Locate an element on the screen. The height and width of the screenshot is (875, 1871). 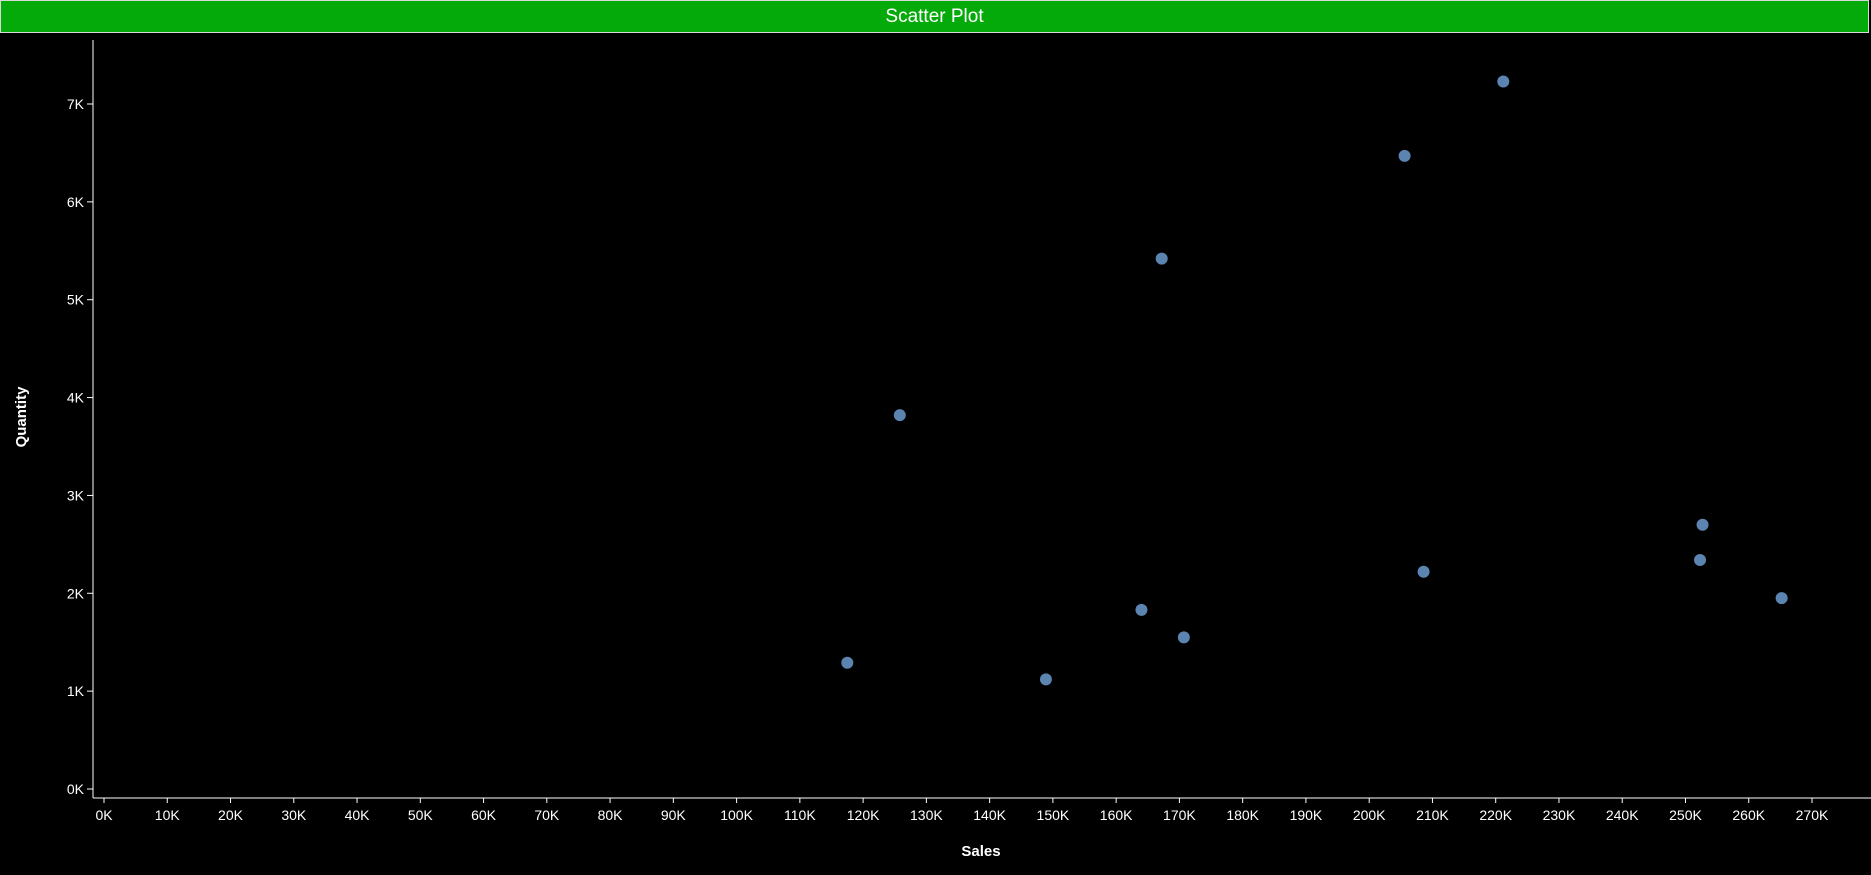
x-tick-label: 220K is located at coordinates (1495, 815).